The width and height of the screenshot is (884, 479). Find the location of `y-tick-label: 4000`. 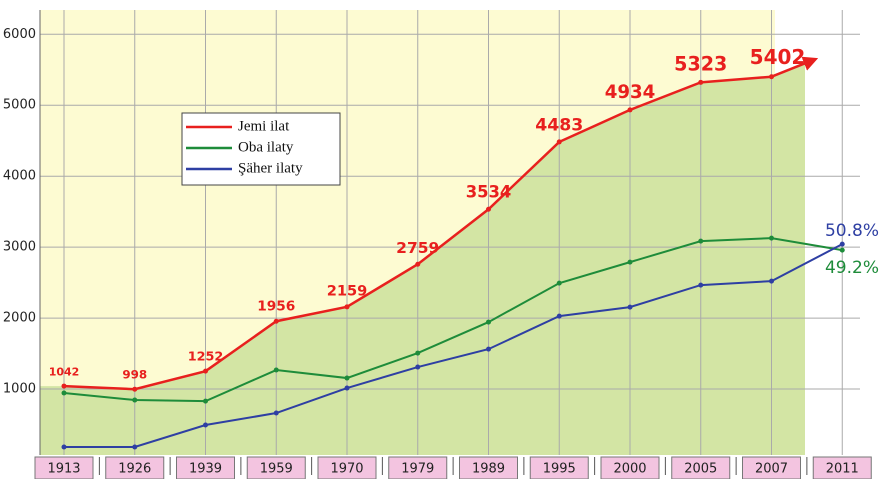

y-tick-label: 4000 is located at coordinates (19, 176).